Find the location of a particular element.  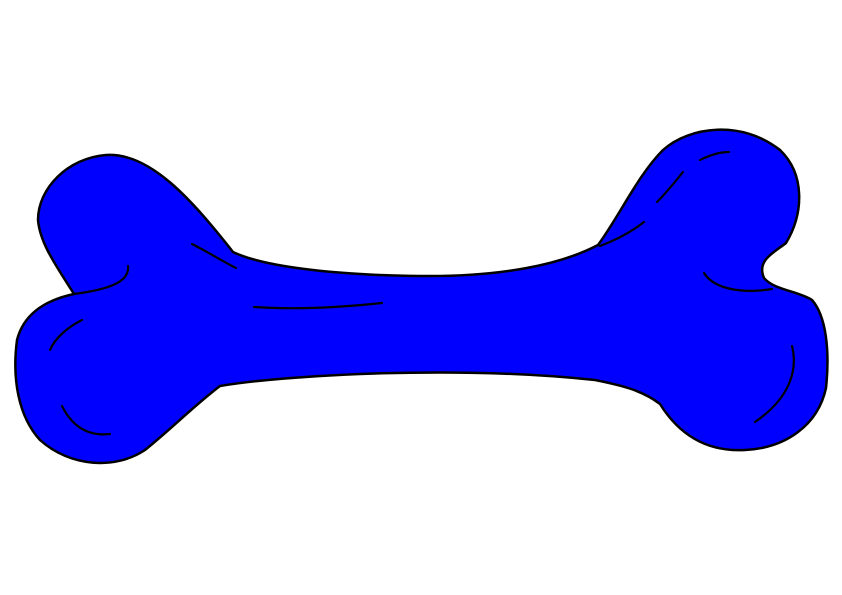

shading-line-right-knob-notch is located at coordinates (738, 281).